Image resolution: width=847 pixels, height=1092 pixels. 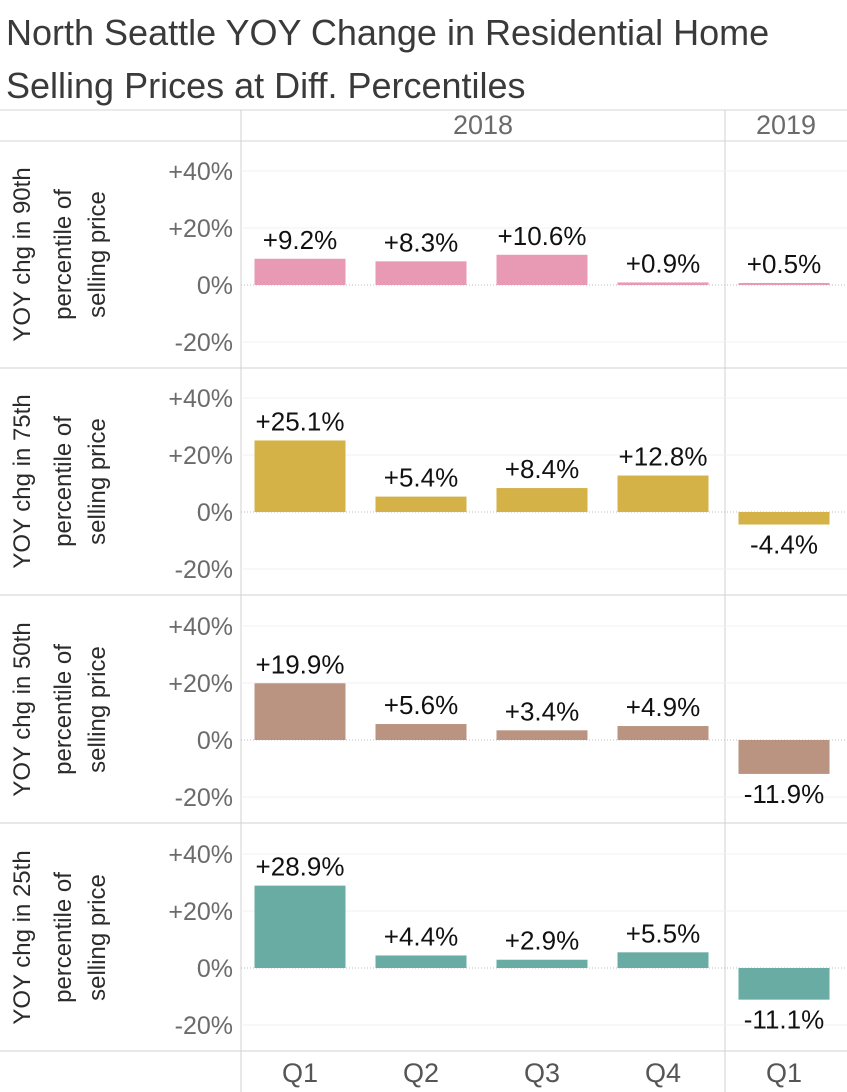 What do you see at coordinates (22, 937) in the screenshot?
I see `row-label-line: YOY chg in 25th` at bounding box center [22, 937].